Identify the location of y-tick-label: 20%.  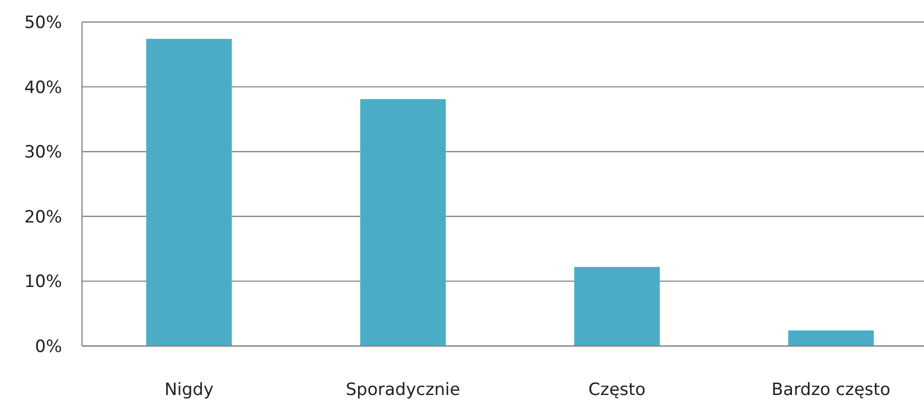
(43, 217).